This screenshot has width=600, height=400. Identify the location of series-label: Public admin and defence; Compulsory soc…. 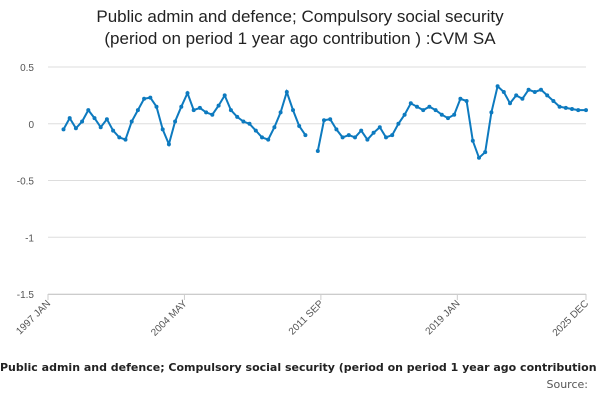
(300, 369).